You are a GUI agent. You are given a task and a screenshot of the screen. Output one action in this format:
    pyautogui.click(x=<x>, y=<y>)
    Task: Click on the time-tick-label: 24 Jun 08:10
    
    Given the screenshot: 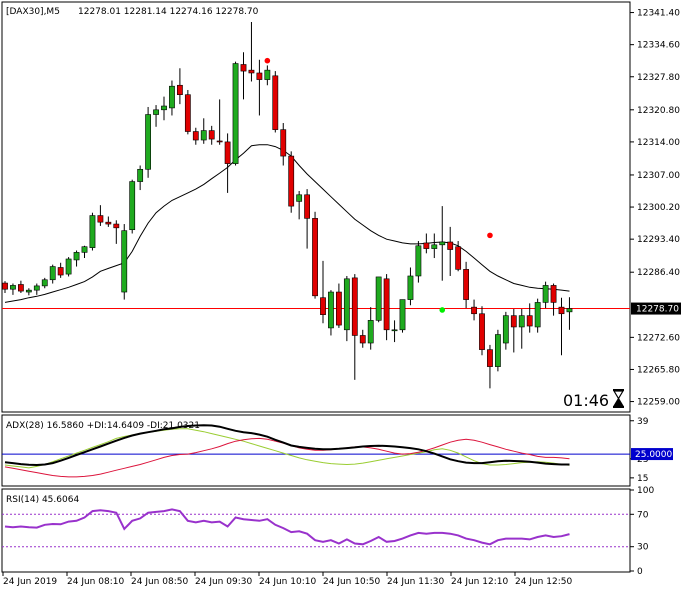 What is the action you would take?
    pyautogui.click(x=95, y=582)
    